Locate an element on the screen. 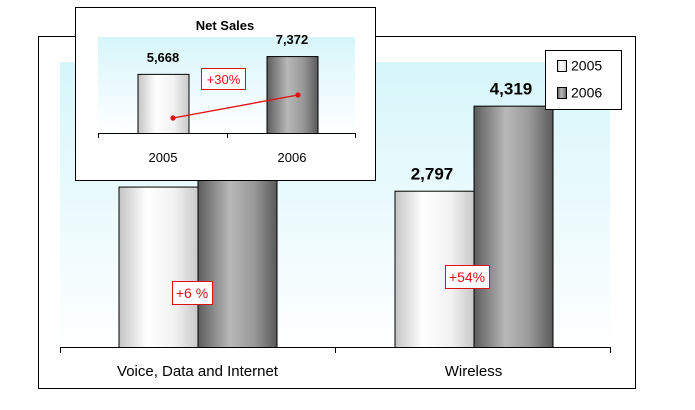 The height and width of the screenshot is (410, 695). inset-bar-2006 is located at coordinates (292, 95).